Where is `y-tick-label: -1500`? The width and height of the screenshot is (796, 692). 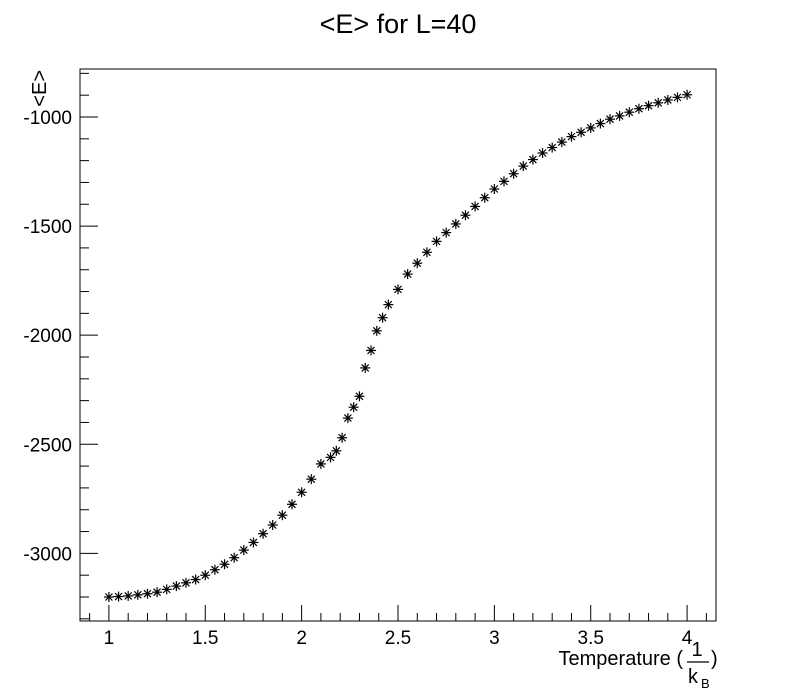 y-tick-label: -1500 is located at coordinates (47, 227).